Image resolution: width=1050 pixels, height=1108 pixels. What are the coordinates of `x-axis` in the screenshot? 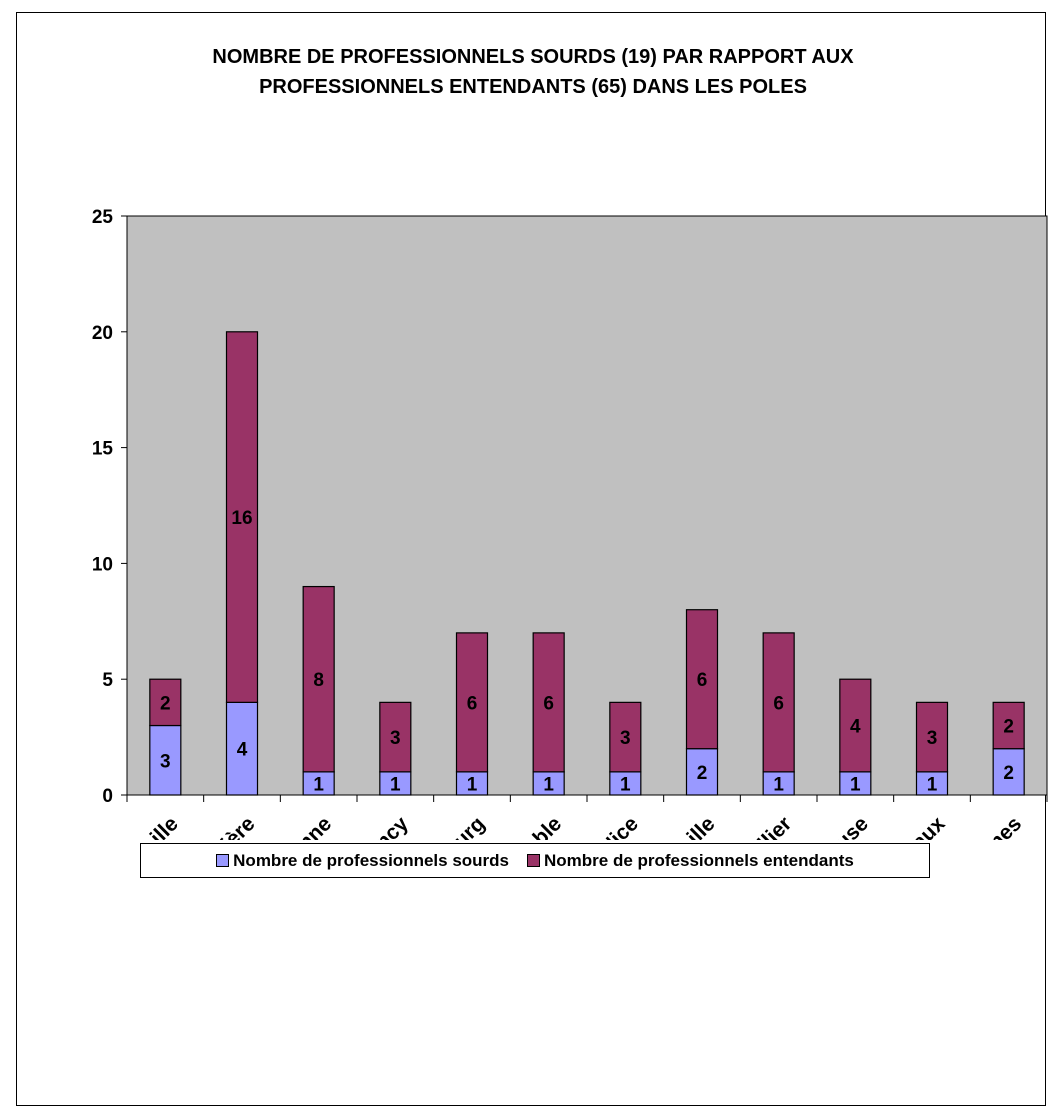 It's located at (587, 798).